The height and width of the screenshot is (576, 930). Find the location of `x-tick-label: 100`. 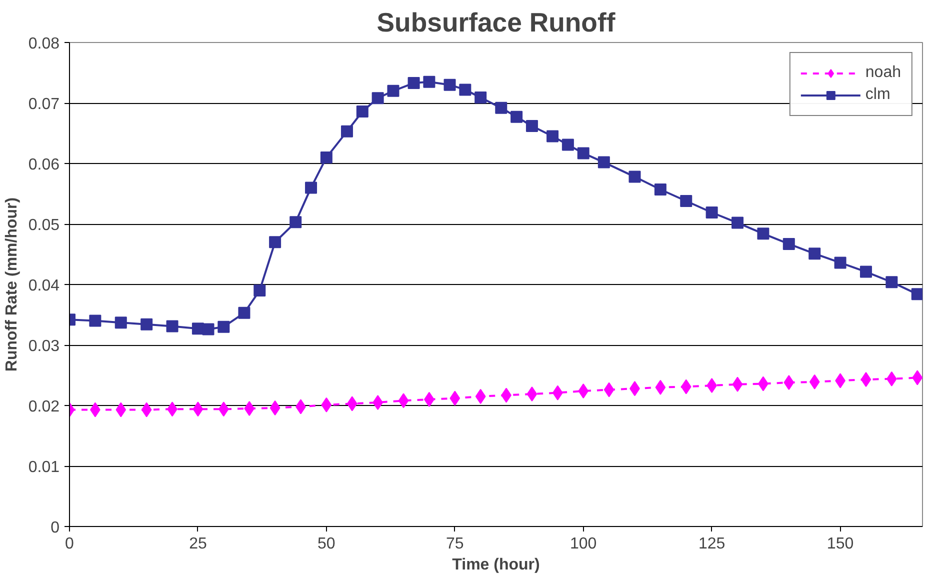

x-tick-label: 100 is located at coordinates (583, 544).